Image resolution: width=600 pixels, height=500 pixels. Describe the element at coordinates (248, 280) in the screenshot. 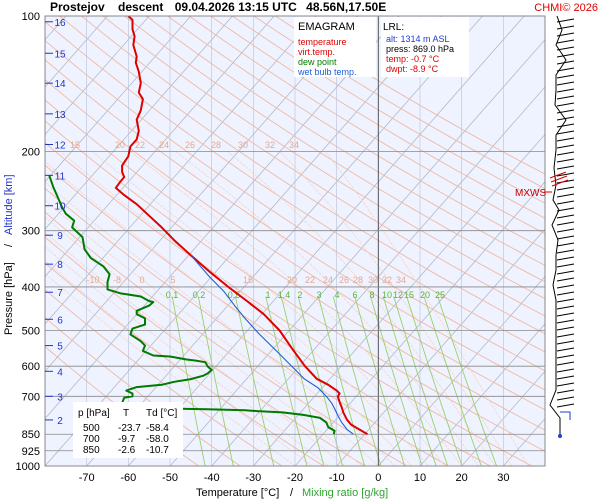

I see `theta-label-lower: 15` at that location.